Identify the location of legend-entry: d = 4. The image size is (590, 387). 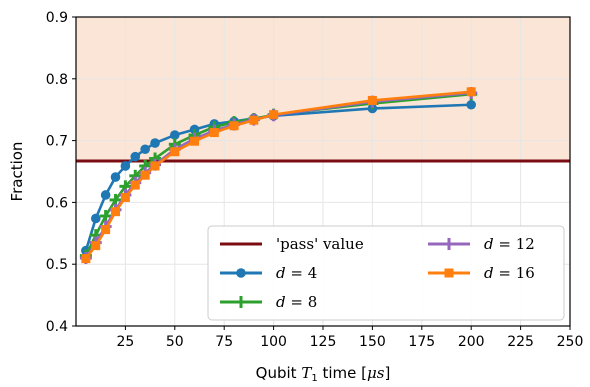
(268, 273).